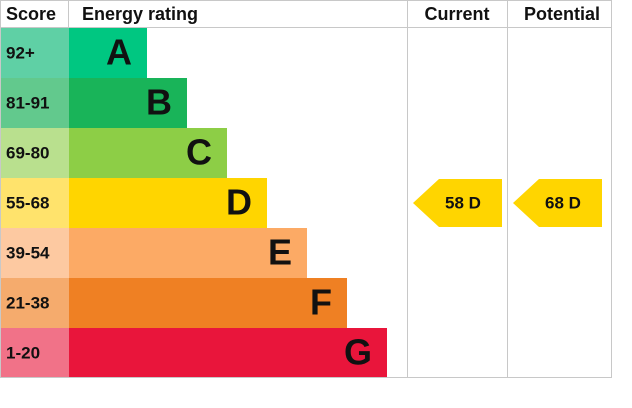 This screenshot has width=632, height=408. What do you see at coordinates (358, 352) in the screenshot?
I see `rating-letter: G` at bounding box center [358, 352].